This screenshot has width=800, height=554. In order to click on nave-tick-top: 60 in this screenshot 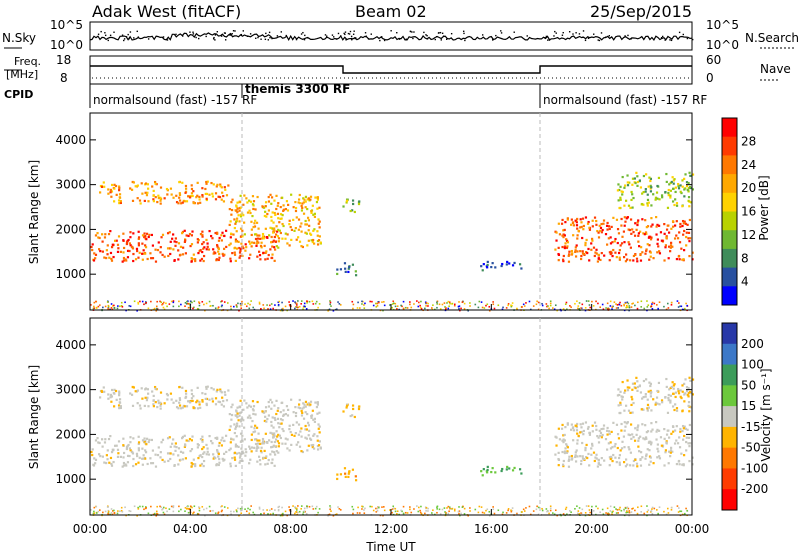, I will do `click(713, 60)`.